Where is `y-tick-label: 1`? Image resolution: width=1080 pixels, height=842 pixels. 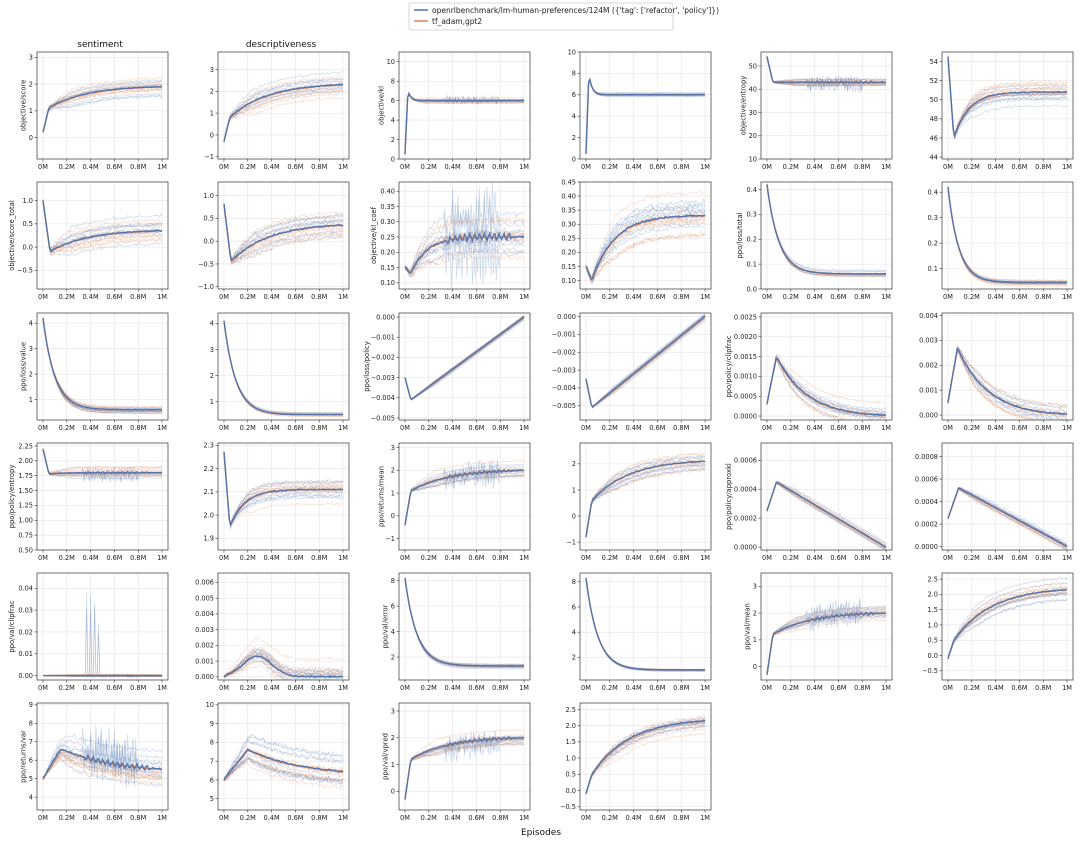
y-tick-label: 1 is located at coordinates (31, 400).